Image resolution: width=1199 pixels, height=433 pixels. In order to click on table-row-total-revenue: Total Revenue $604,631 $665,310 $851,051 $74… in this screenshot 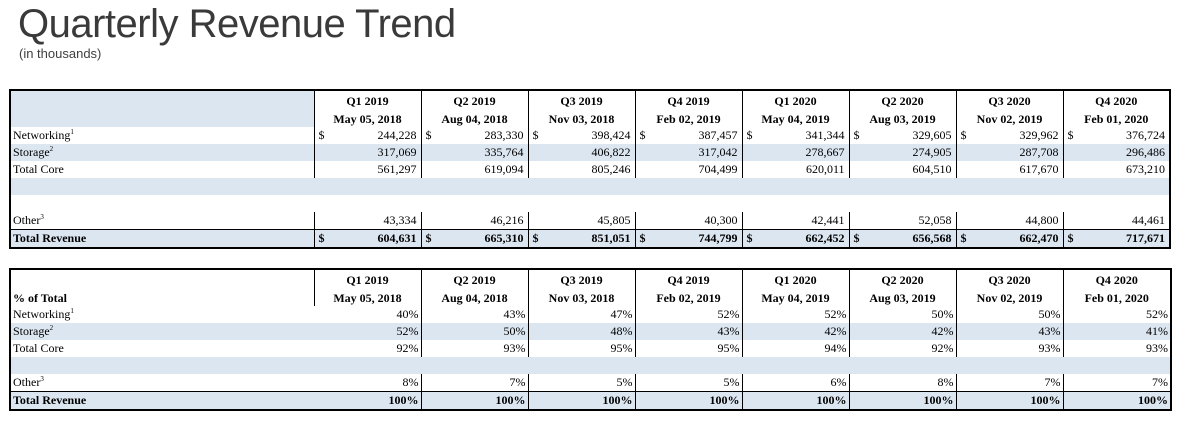, I will do `click(590, 239)`.